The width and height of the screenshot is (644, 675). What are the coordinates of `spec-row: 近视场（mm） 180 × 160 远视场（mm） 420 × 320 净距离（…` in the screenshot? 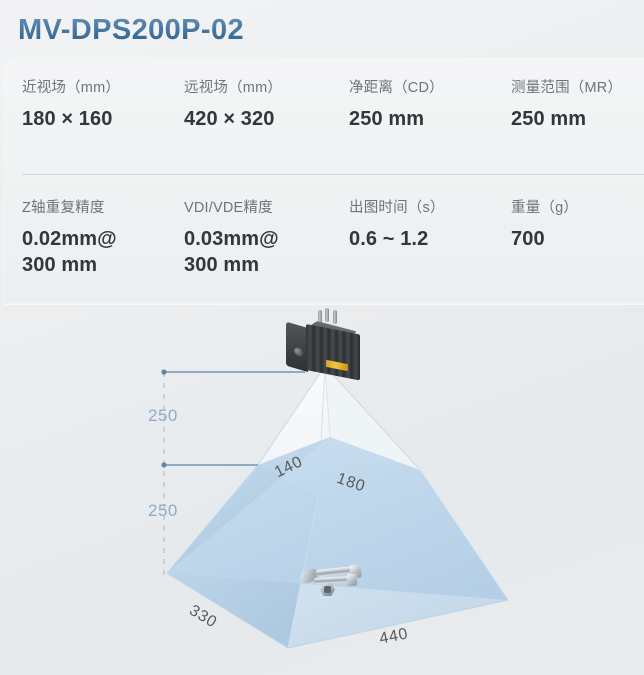 It's located at (324, 105).